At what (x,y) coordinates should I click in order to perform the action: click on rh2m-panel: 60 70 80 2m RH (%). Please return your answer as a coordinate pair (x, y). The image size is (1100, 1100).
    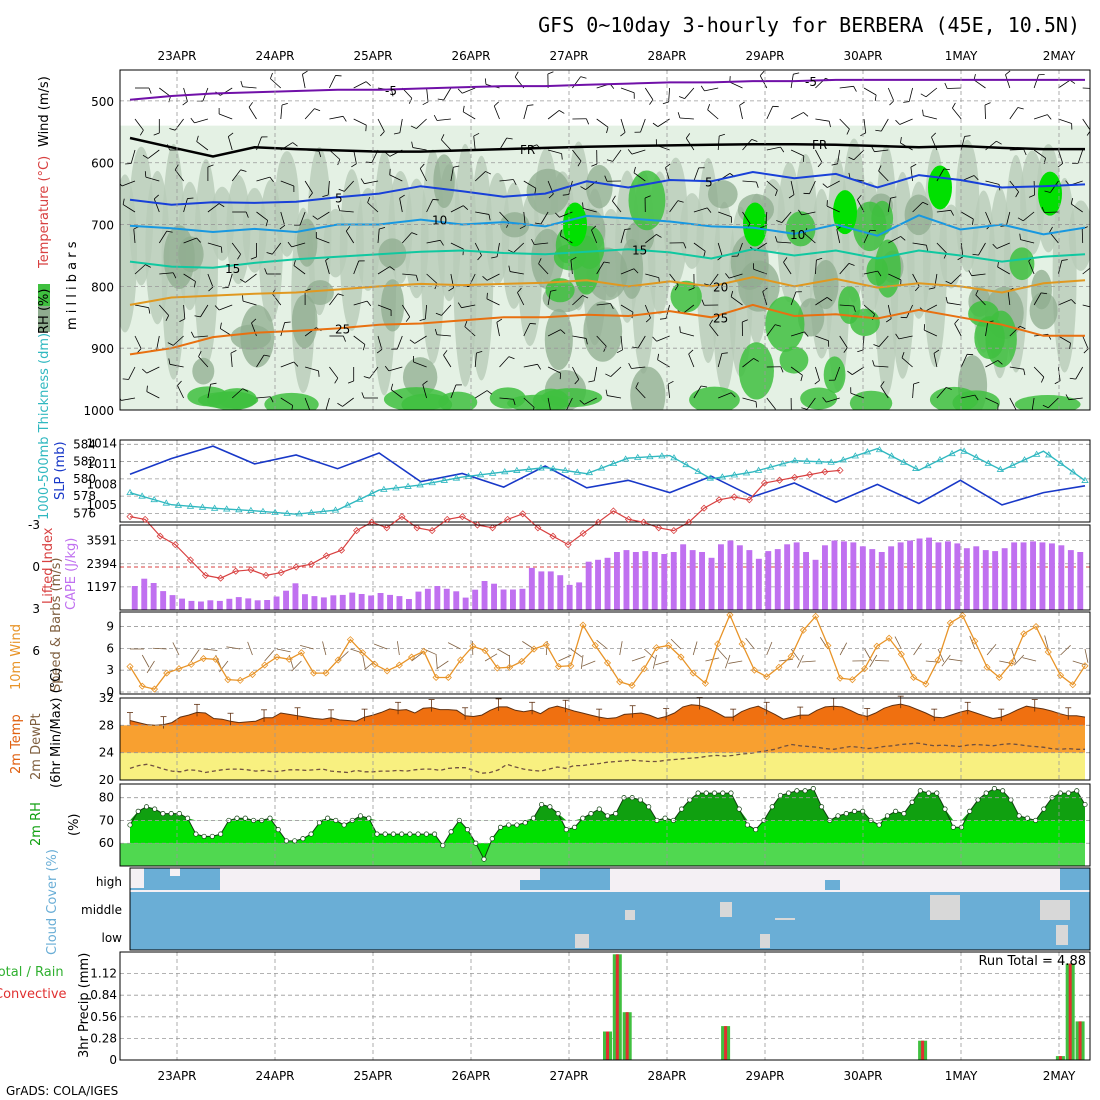
    Looking at the image, I should click on (560, 825).